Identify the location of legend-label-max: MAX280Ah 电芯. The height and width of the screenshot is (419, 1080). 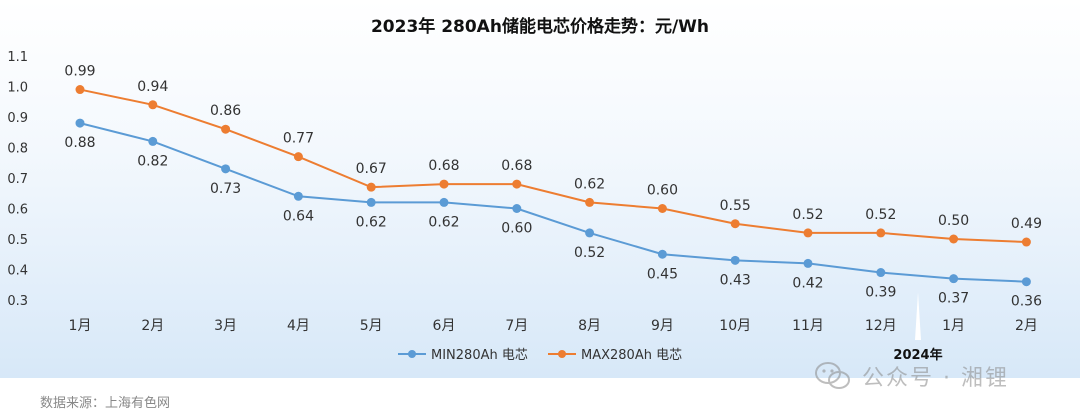
(631, 355).